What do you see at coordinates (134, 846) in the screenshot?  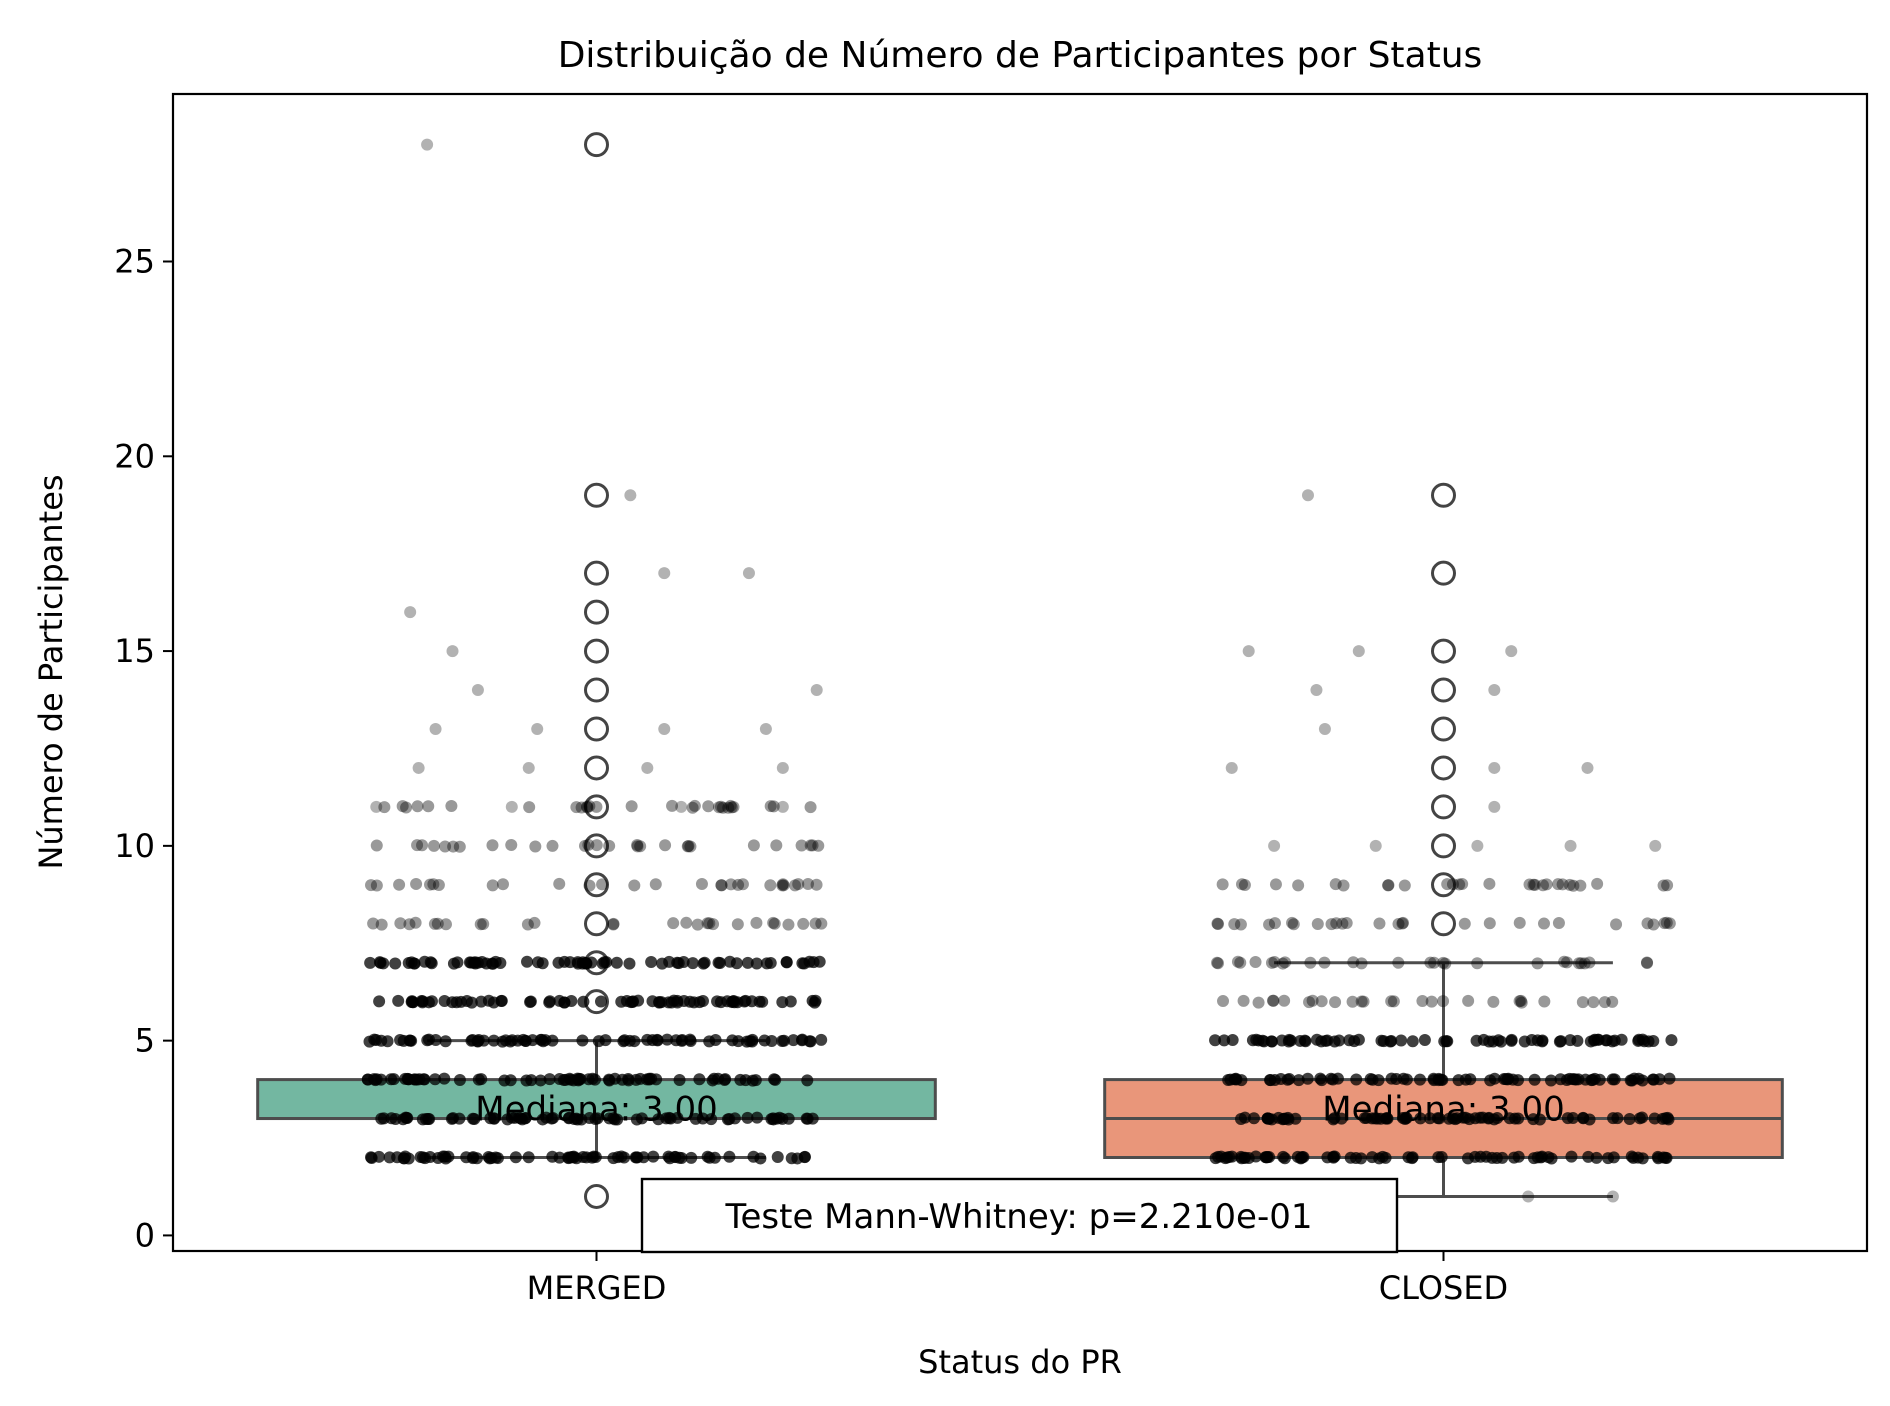 I see `y-tick-label: 10` at bounding box center [134, 846].